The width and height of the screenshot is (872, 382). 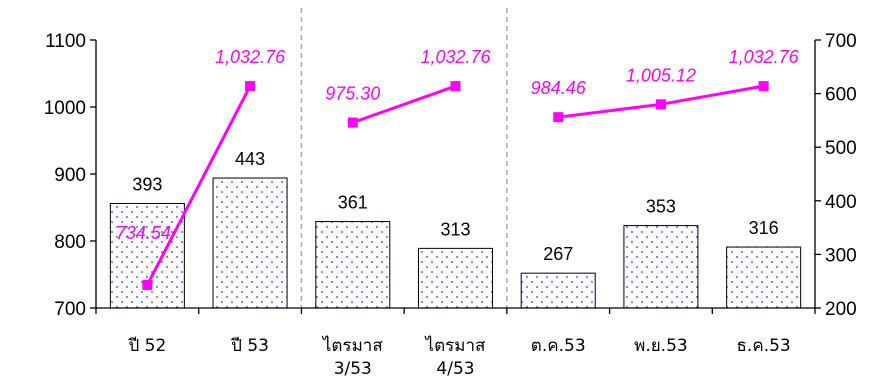 I want to click on category-label-0: ปี 52, so click(x=147, y=346).